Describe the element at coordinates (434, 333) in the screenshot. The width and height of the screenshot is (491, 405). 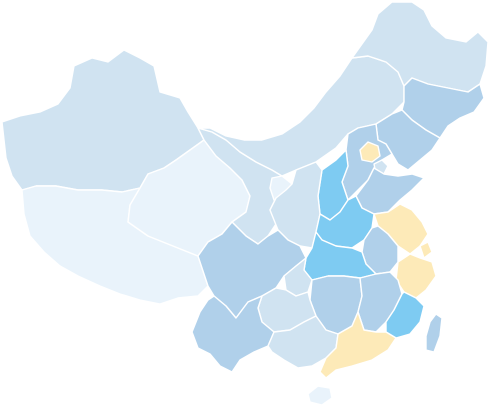
I see `region-taiwan` at that location.